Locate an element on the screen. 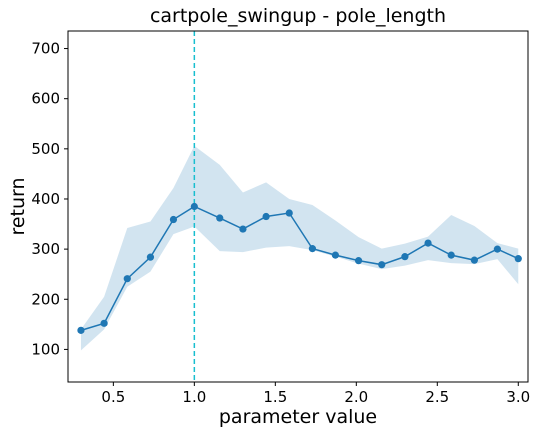 Image resolution: width=541 pixels, height=433 pixels. y-ticks: 100 200 300 400 500 600 700 is located at coordinates (49, 199).